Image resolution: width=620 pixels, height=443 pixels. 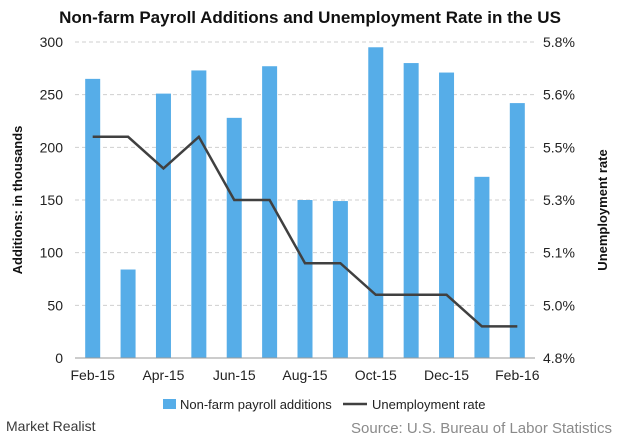 What do you see at coordinates (52, 95) in the screenshot?
I see `left-tick-label: 250` at bounding box center [52, 95].